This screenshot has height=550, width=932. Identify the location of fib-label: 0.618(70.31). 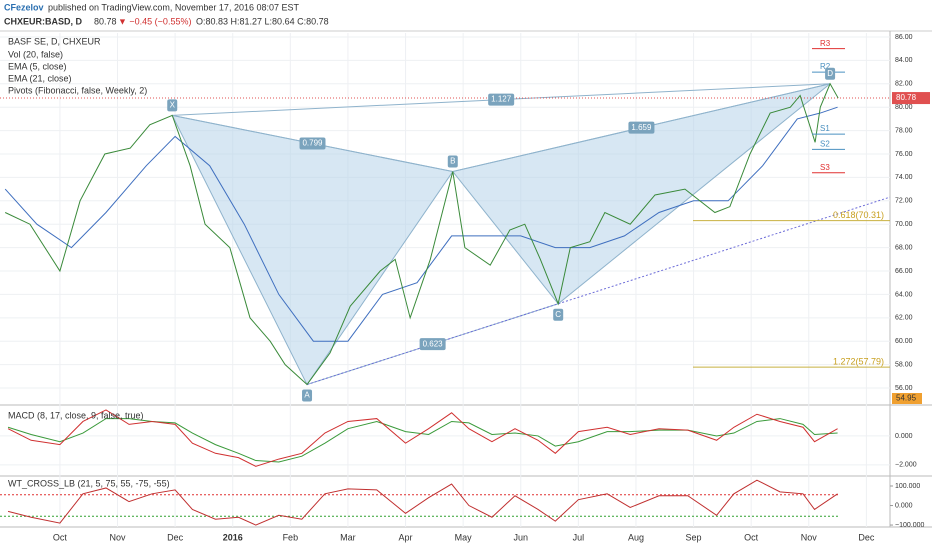
(858, 215).